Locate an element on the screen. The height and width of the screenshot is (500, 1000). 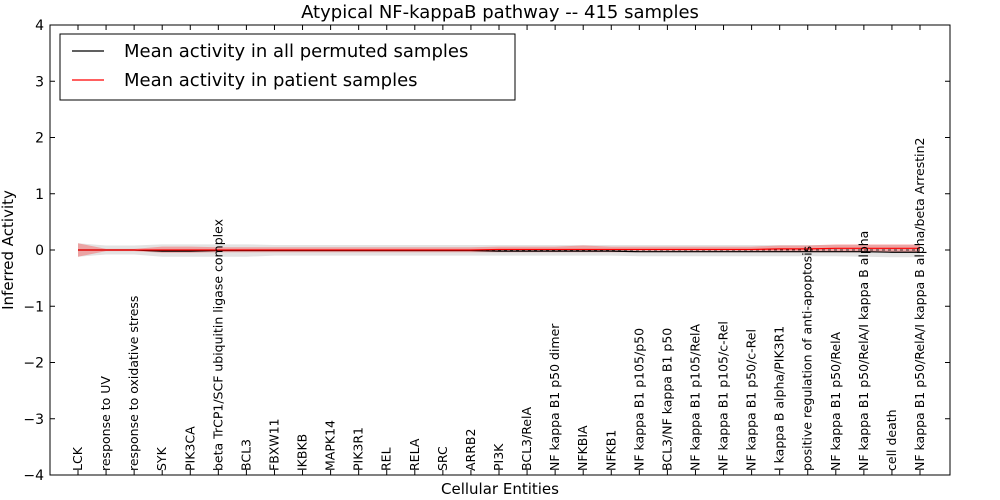
y-tick-label: 1 is located at coordinates (39, 195).